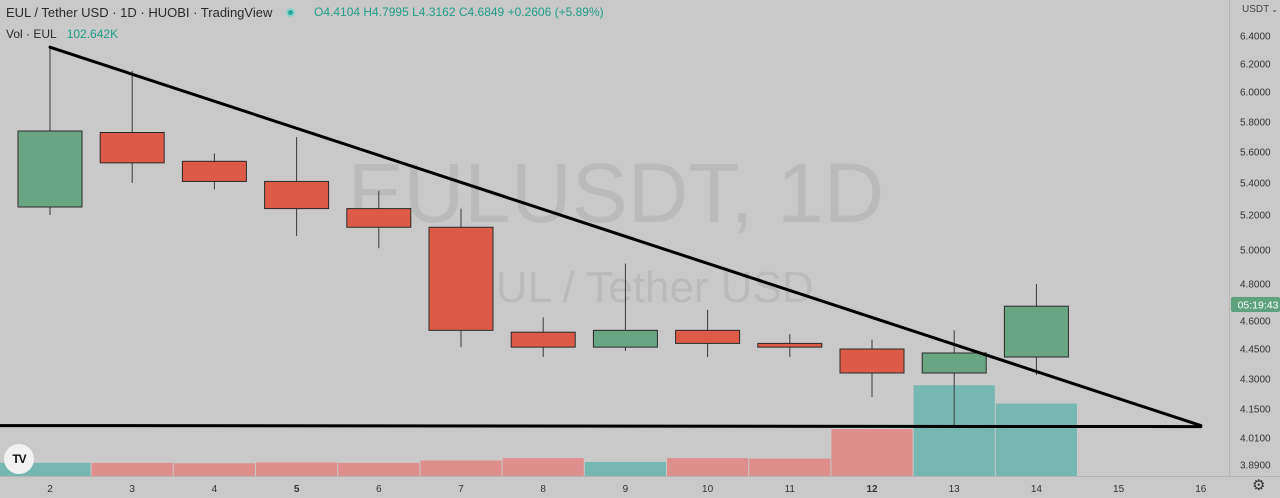  What do you see at coordinates (132, 489) in the screenshot?
I see `time-tick-label: 3` at bounding box center [132, 489].